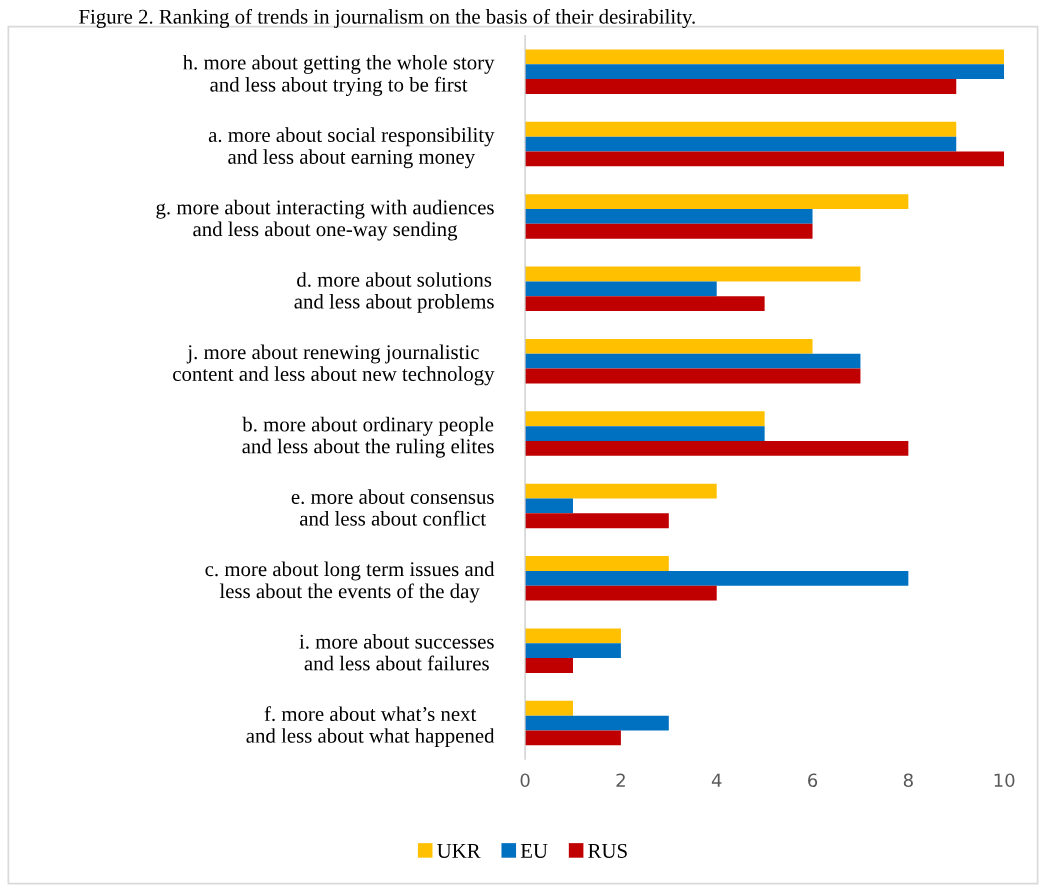 The image size is (1046, 888). I want to click on y-tick-label: g. more about interacting with audiences and less about one-way sending, so click(325, 220).